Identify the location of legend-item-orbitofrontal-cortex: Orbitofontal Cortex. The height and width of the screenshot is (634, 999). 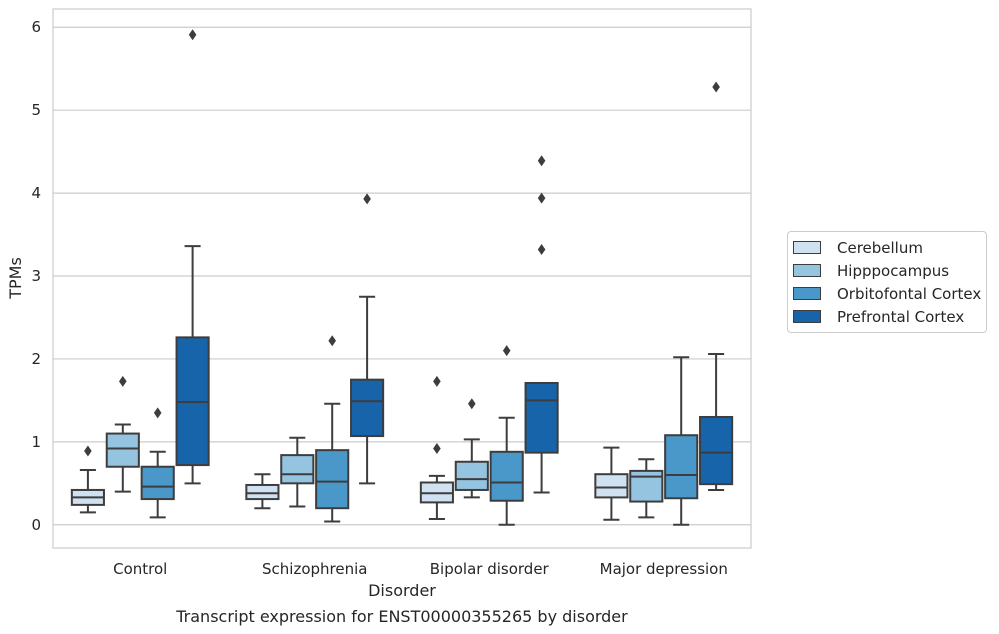
(887, 293).